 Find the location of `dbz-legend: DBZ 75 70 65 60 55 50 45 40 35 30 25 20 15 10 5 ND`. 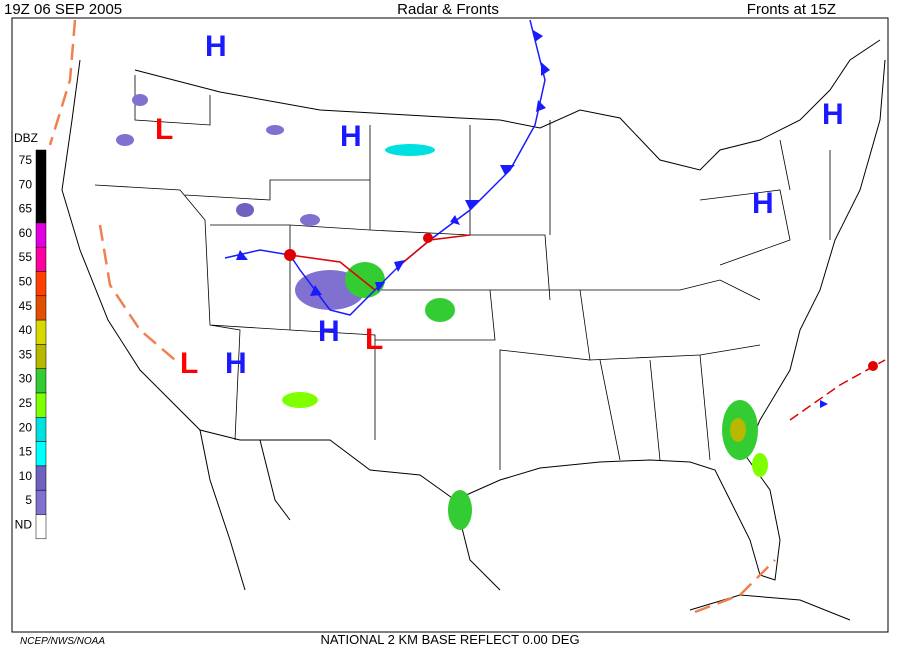

dbz-legend: DBZ 75 70 65 60 55 50 45 40 35 30 25 20 15 10 5 ND is located at coordinates (30, 335).